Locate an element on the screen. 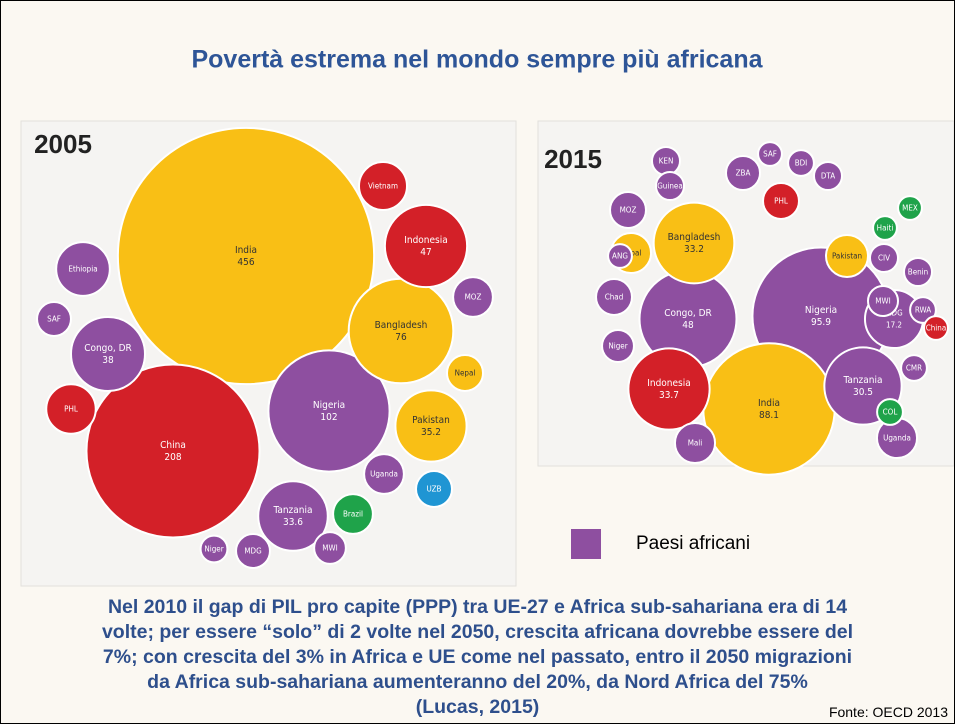 The width and height of the screenshot is (955, 724). bubble-label: Brazil is located at coordinates (353, 514).